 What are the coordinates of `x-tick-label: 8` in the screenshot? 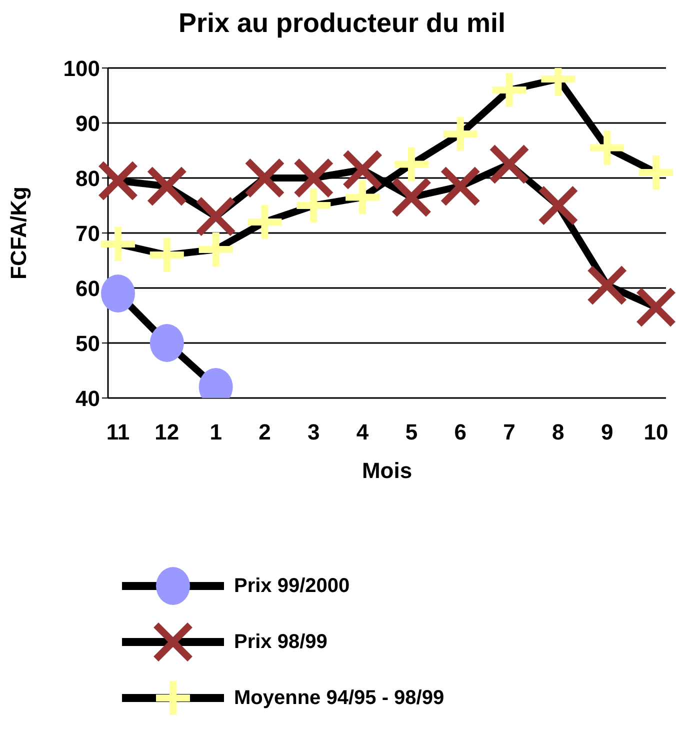 It's located at (558, 432).